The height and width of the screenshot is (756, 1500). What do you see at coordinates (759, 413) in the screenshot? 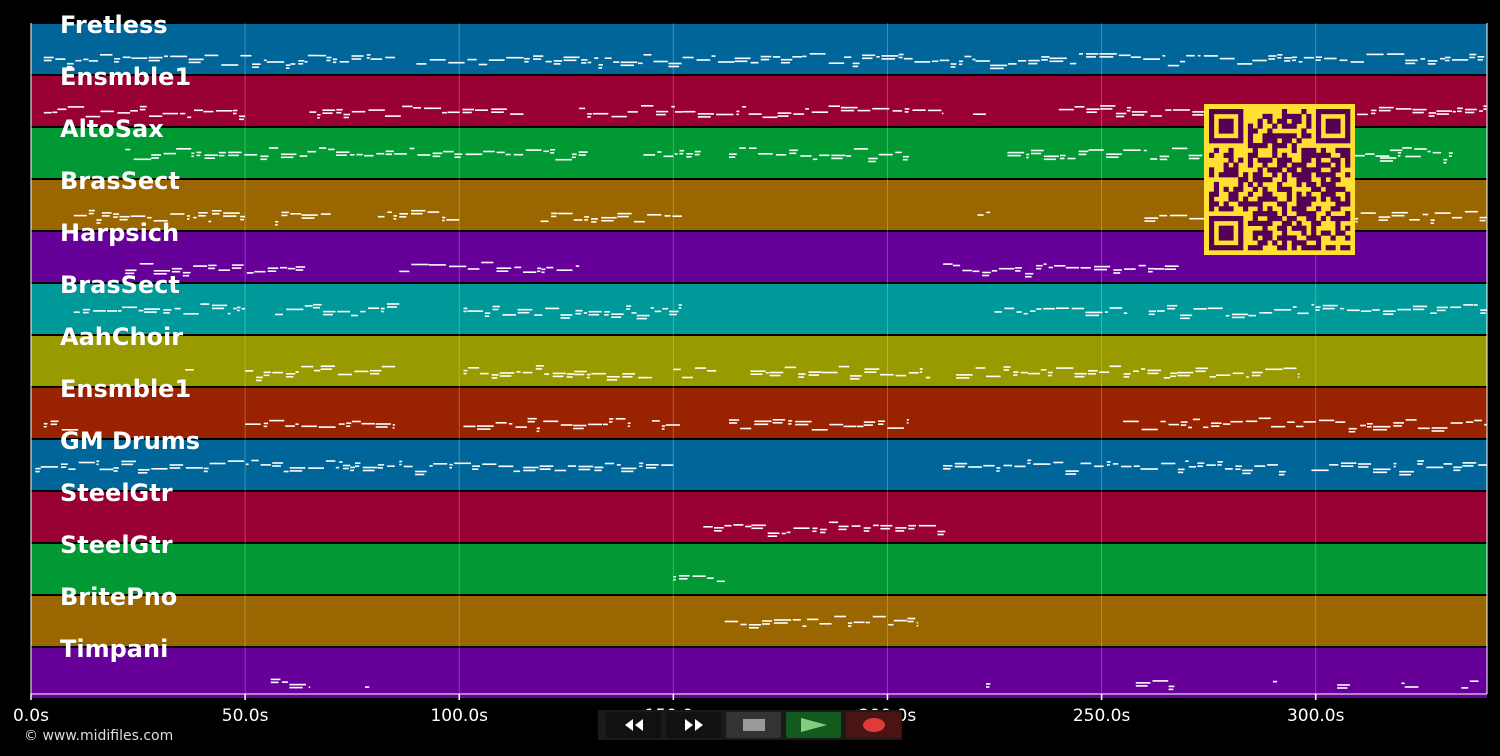
I see `track-band` at bounding box center [759, 413].